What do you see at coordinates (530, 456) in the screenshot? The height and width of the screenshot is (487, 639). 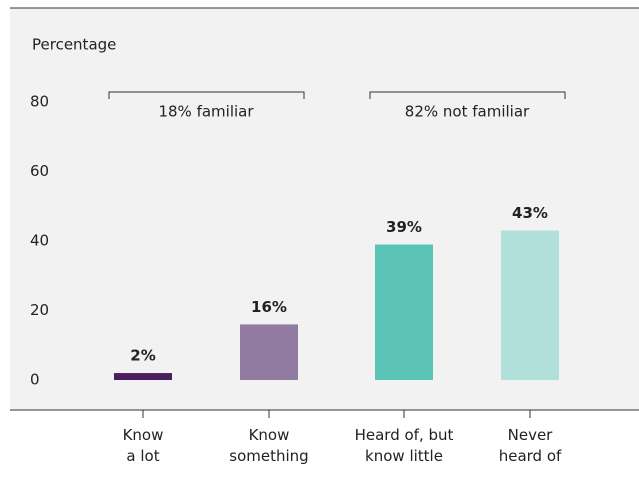 I see `x-tick-label-line: heard of` at bounding box center [530, 456].